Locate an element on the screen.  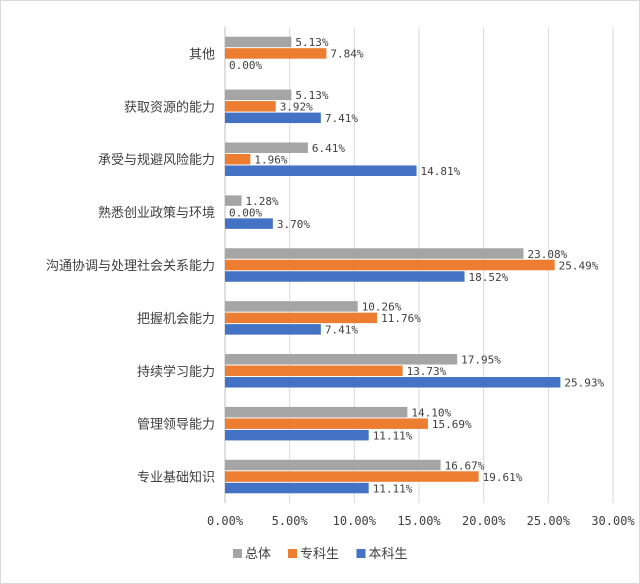
data-label: 3.92% is located at coordinates (296, 107).